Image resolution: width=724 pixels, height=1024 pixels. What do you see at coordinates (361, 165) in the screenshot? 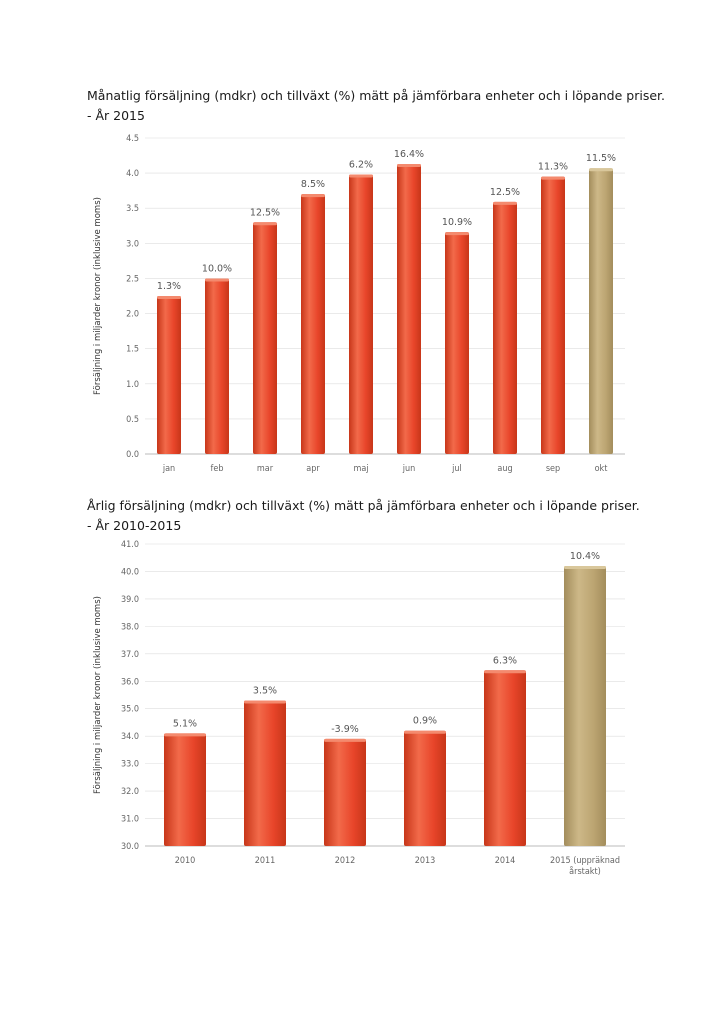
I see `data-label: 6.2%` at bounding box center [361, 165].